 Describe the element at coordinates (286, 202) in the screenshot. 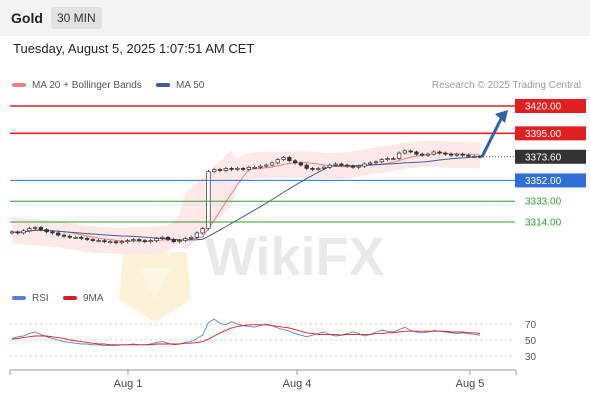

I see `level-minor: 3333.00` at that location.